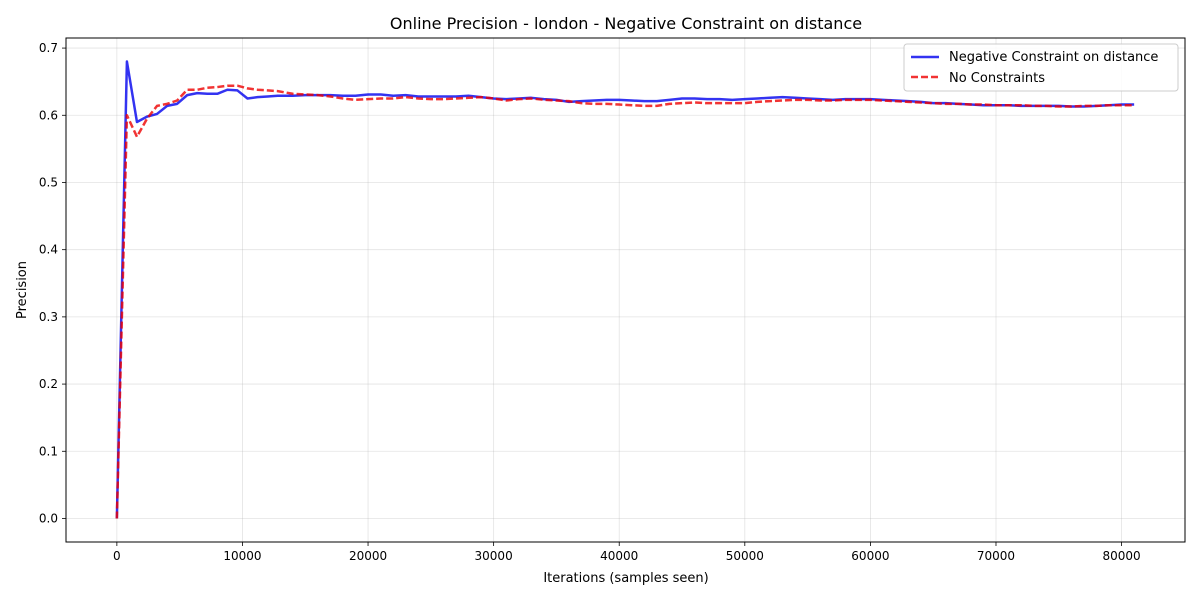 The height and width of the screenshot is (600, 1200). I want to click on x-axis-label: Iterations (samples seen), so click(625, 578).